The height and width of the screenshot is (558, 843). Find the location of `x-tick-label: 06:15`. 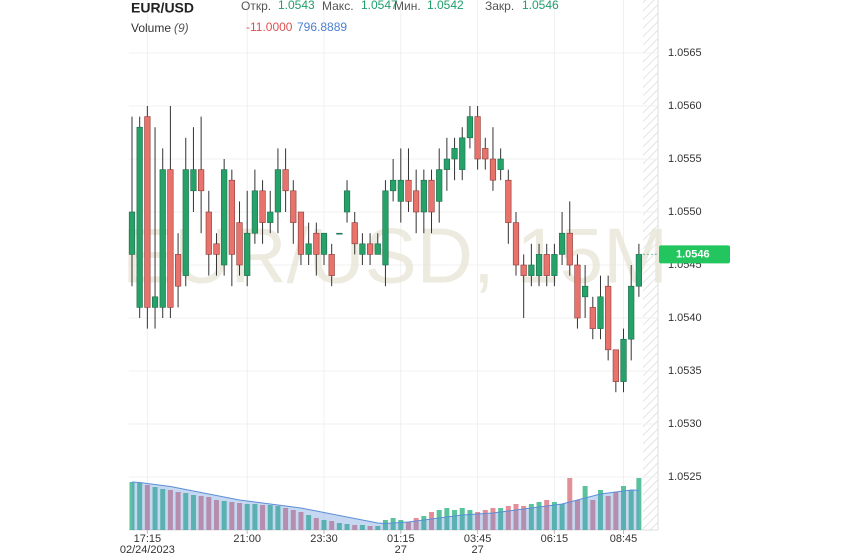

x-tick-label: 06:15 is located at coordinates (555, 539).